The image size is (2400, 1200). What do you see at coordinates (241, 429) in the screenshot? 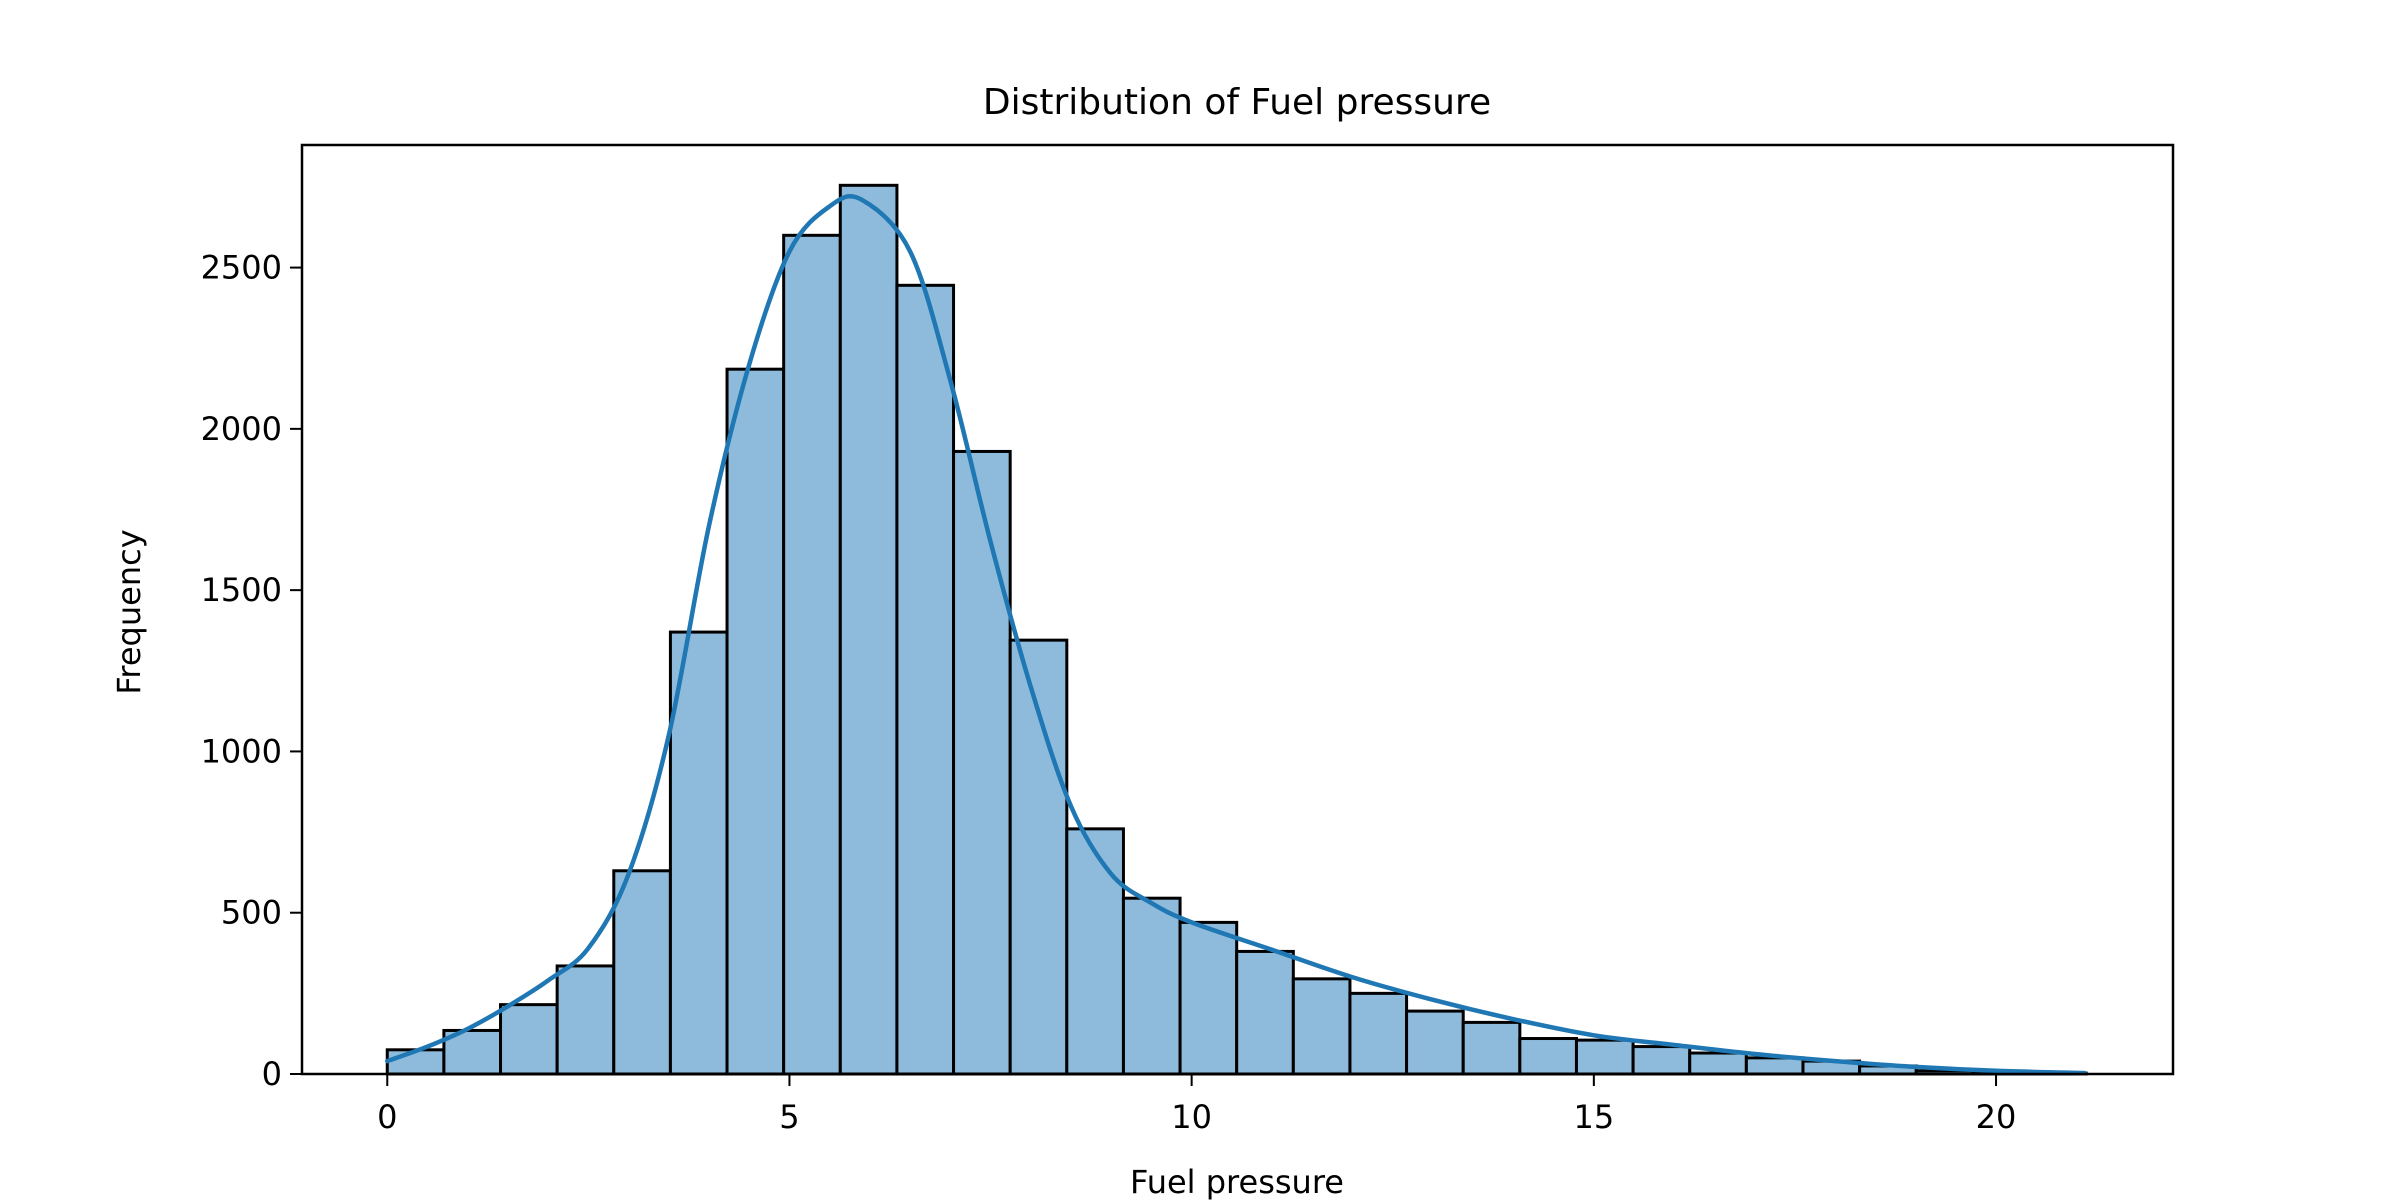
I see `y-tick-label: 2000` at bounding box center [241, 429].